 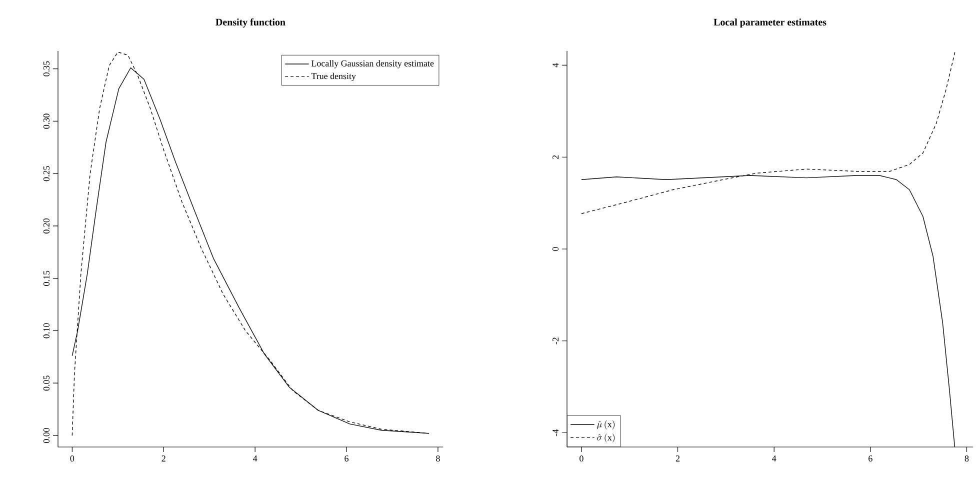 I want to click on legend-label: $\hat{\sigma}\left(\mathrm{x}\right)$, so click(x=606, y=438).